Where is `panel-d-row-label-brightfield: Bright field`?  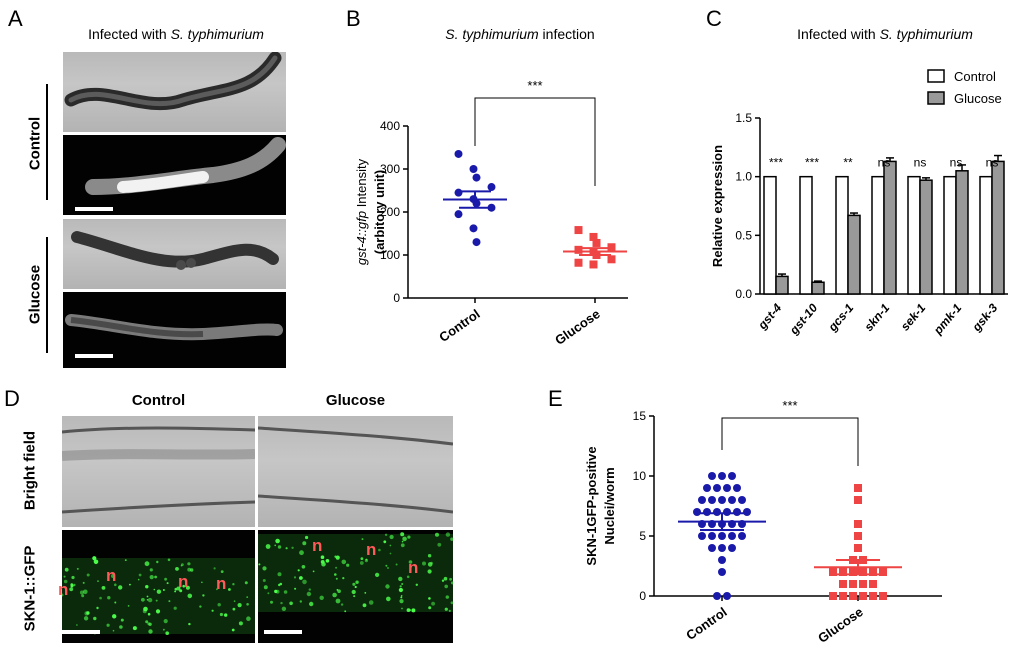 panel-d-row-label-brightfield: Bright field is located at coordinates (30, 470).